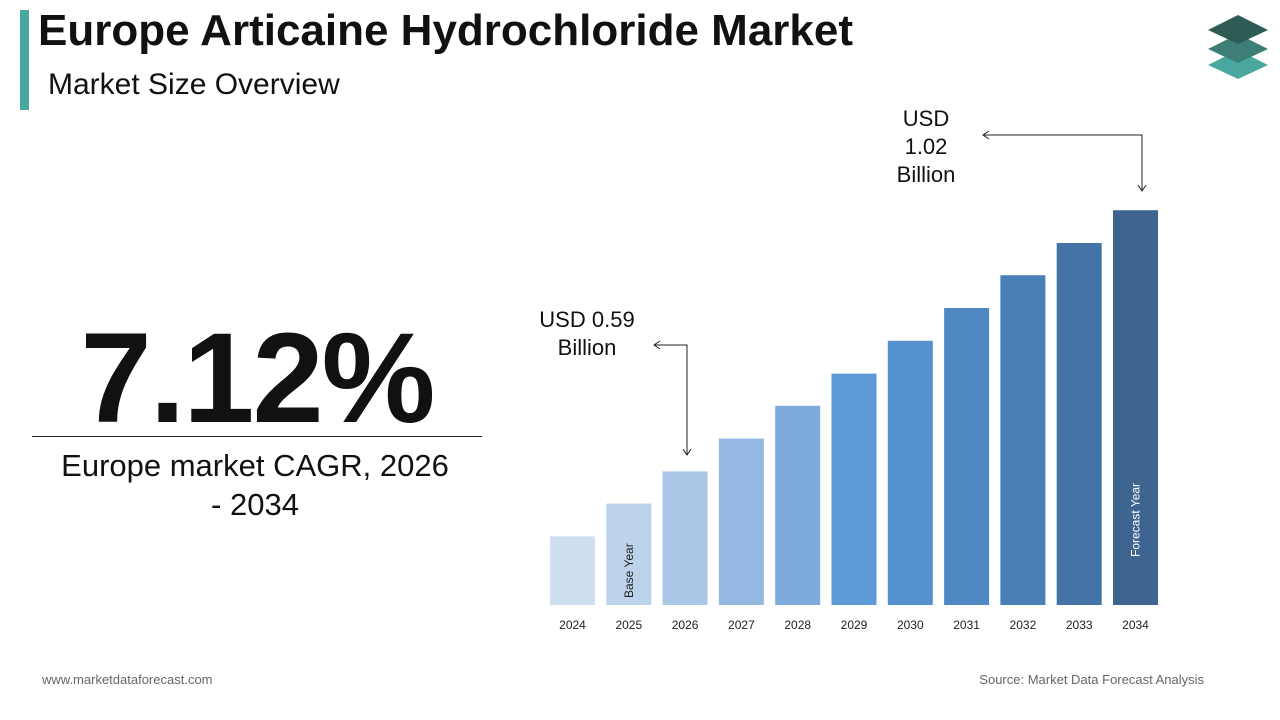 The height and width of the screenshot is (720, 1280). What do you see at coordinates (854, 625) in the screenshot?
I see `x-tick-label: 2029` at bounding box center [854, 625].